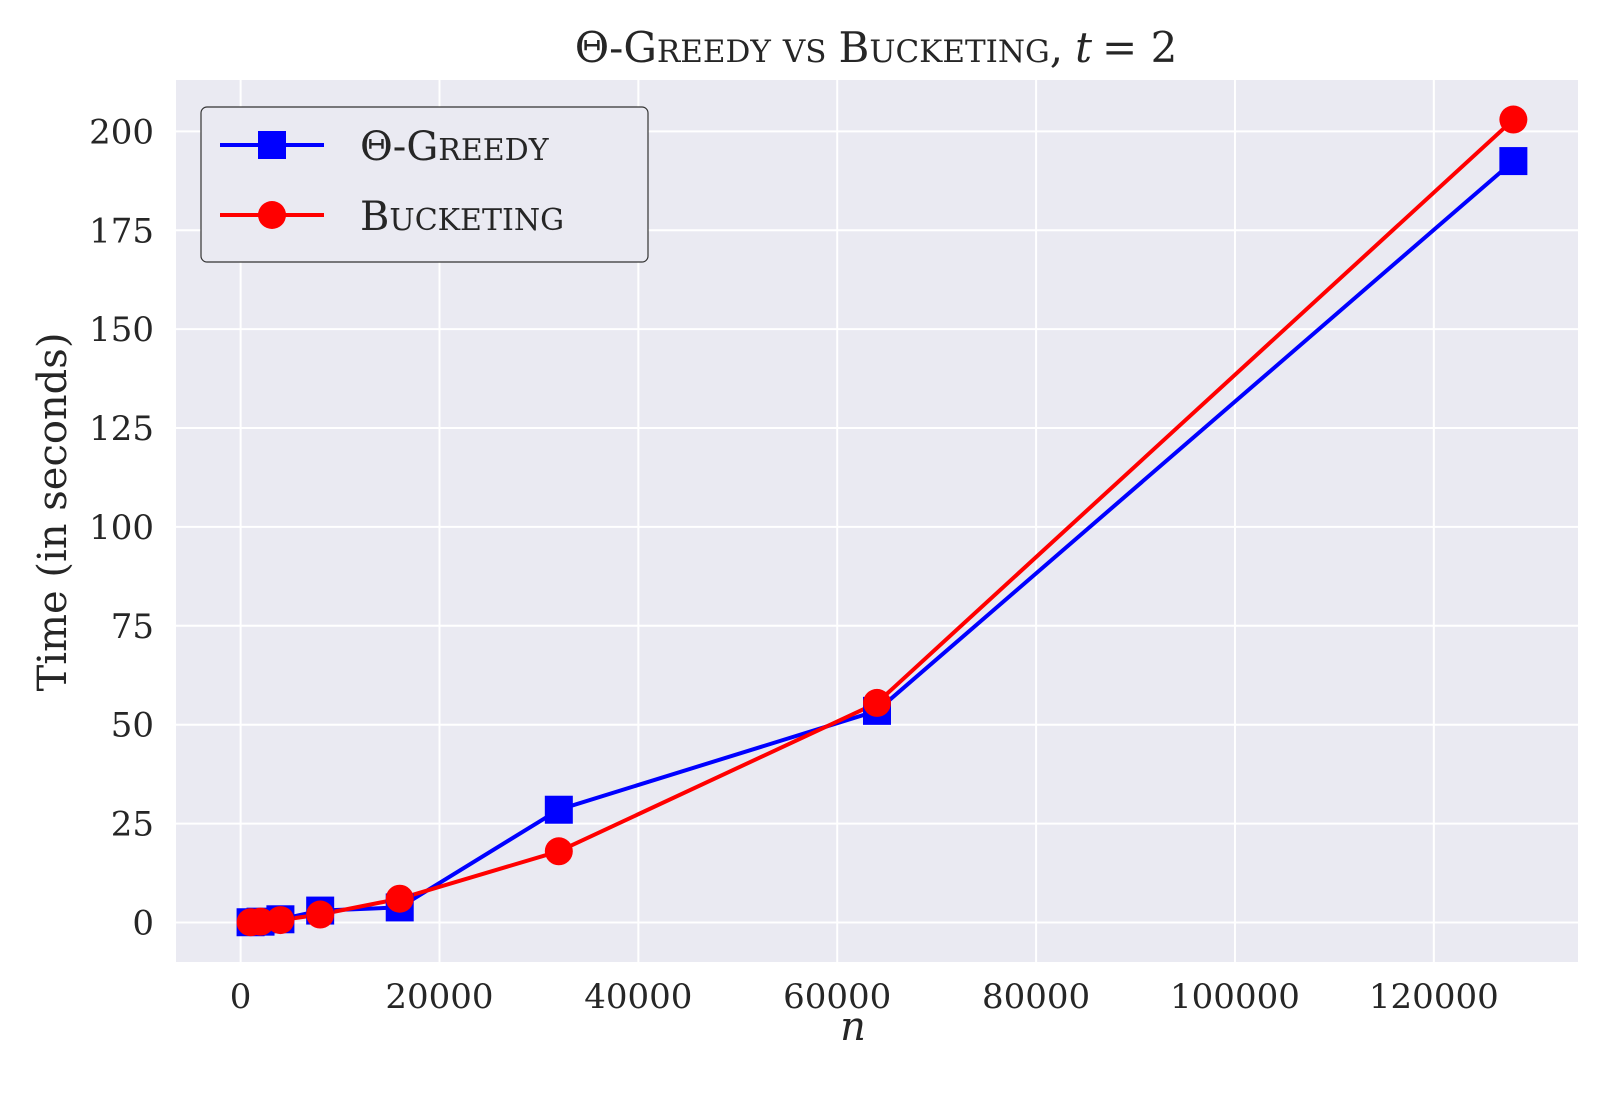  Describe the element at coordinates (121, 429) in the screenshot. I see `y-tick-label: 125` at that location.